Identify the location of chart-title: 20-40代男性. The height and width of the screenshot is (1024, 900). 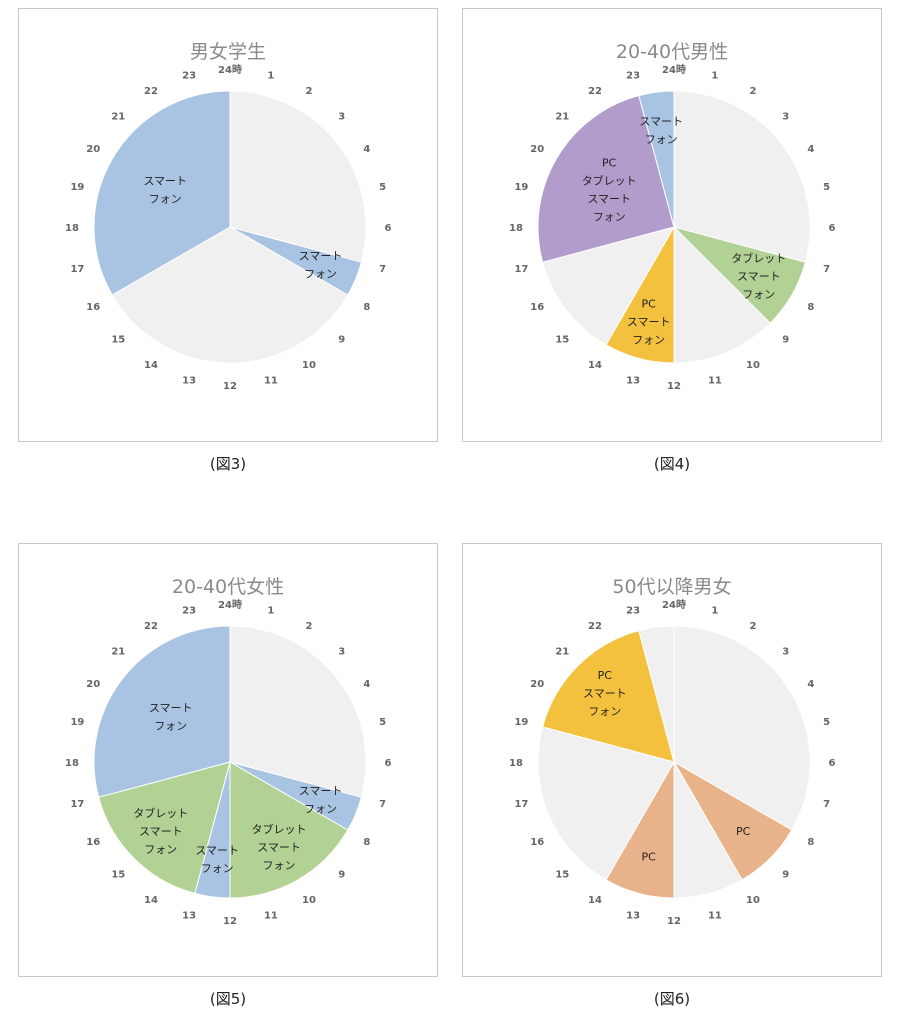
(672, 52).